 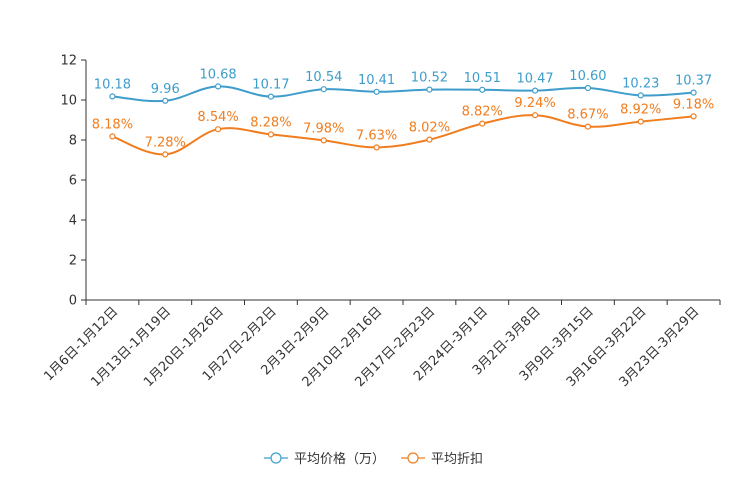 I want to click on data-label: 8.54%, so click(x=217, y=117).